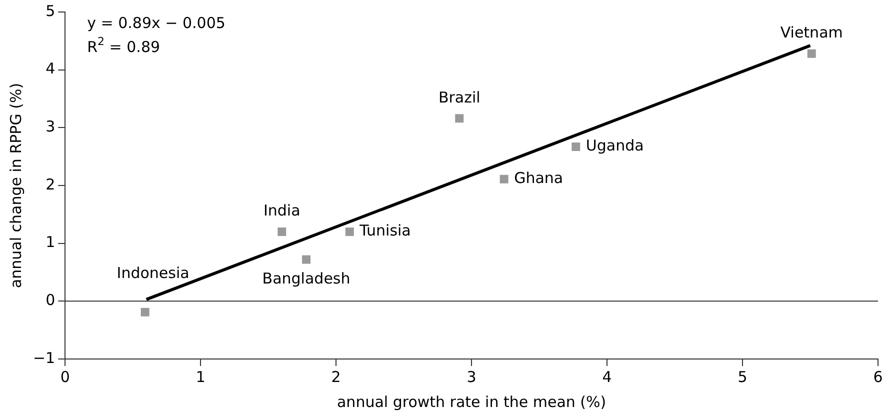 This screenshot has width=888, height=420. What do you see at coordinates (539, 178) in the screenshot?
I see `annotation: Ghana` at bounding box center [539, 178].